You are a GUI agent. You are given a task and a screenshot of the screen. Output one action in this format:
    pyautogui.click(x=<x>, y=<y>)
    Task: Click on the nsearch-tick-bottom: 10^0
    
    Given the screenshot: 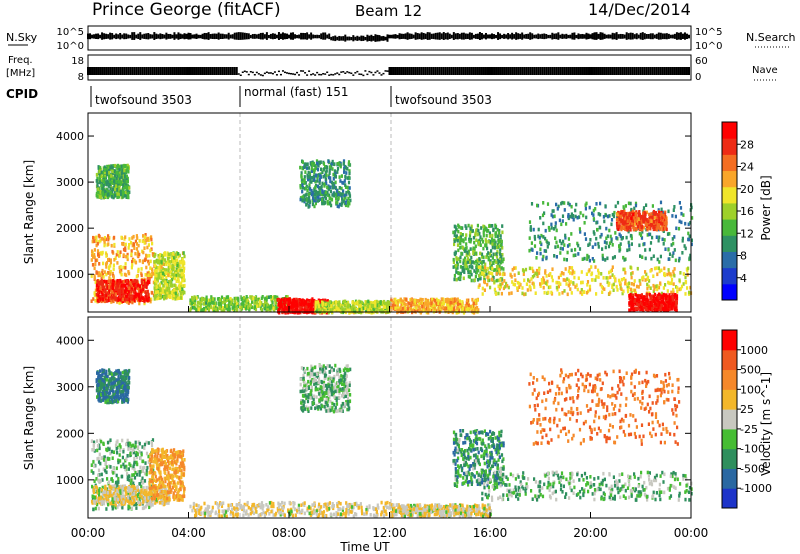 What is the action you would take?
    pyautogui.click(x=708, y=46)
    